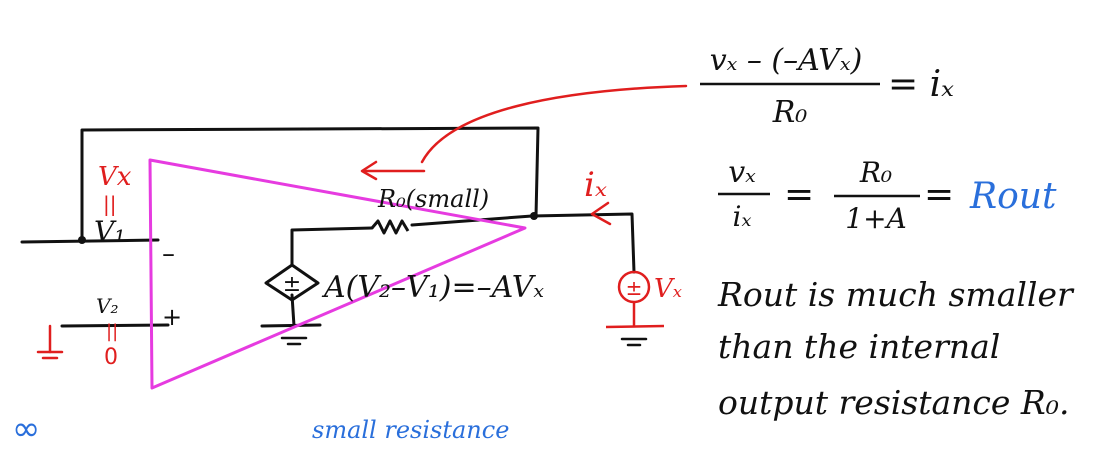 The width and height of the screenshot is (1096, 449). What do you see at coordinates (109, 231) in the screenshot?
I see `v1-label: V₁` at bounding box center [109, 231].